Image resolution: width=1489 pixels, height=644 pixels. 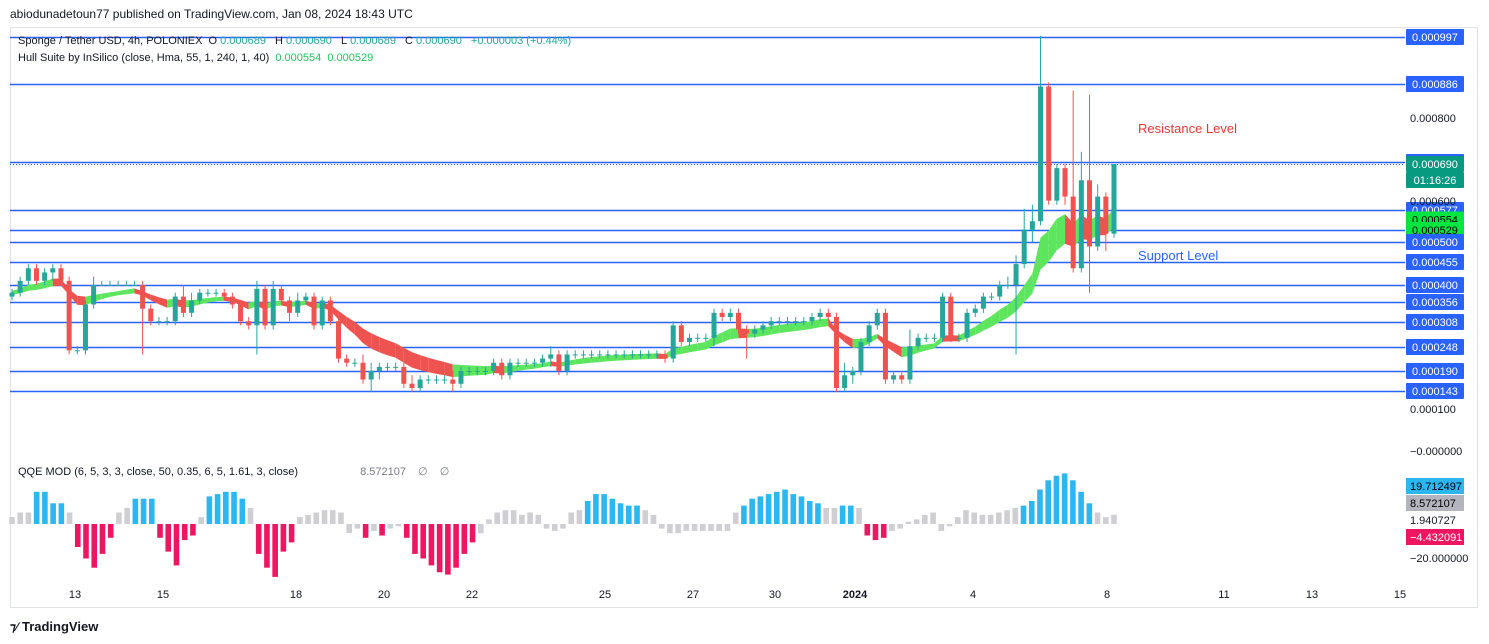 What do you see at coordinates (1435, 180) in the screenshot?
I see `countdown-label-bg` at bounding box center [1435, 180].